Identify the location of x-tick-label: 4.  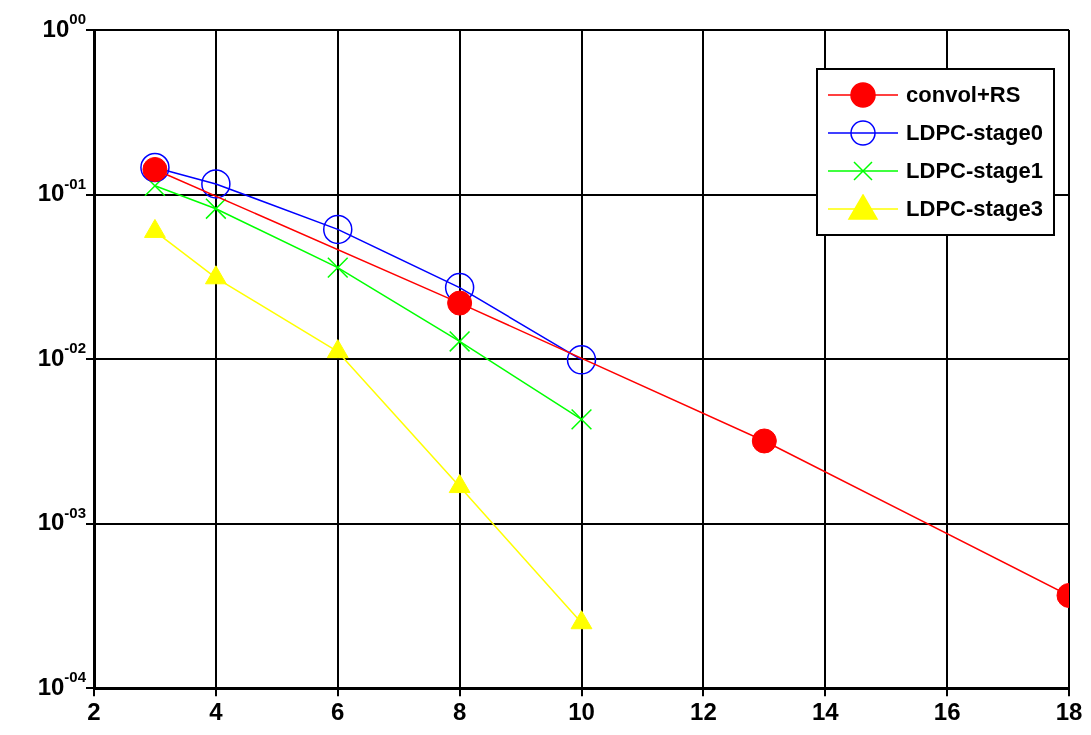
(216, 712).